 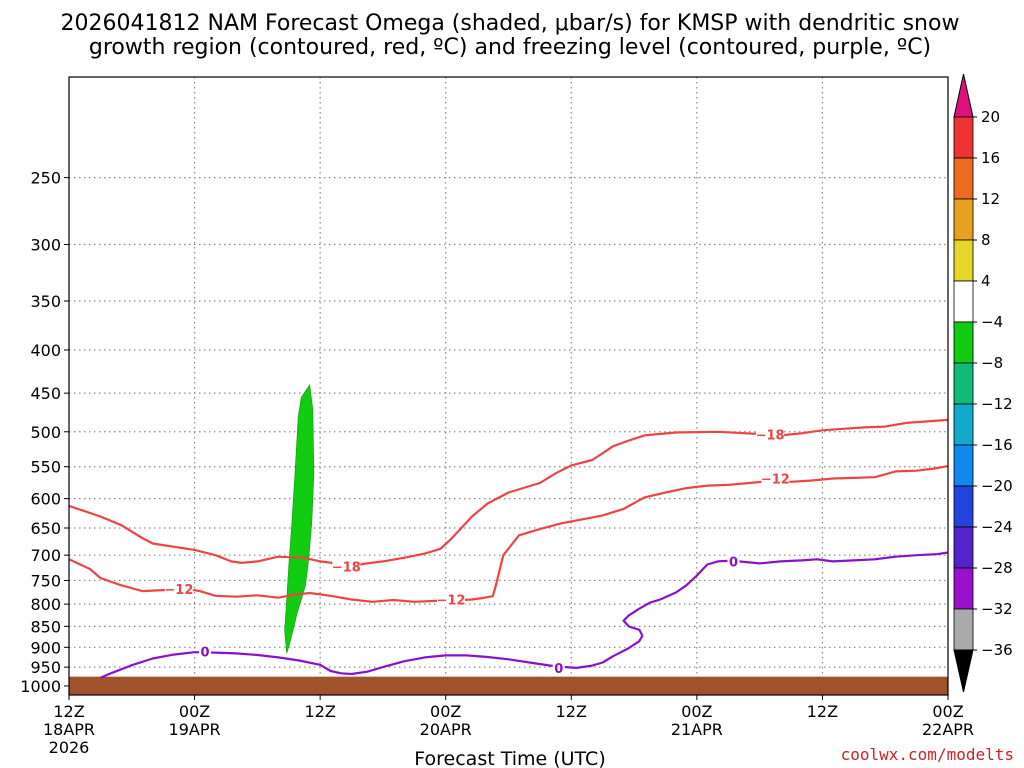 I want to click on colorbar-label: −20, so click(x=997, y=486).